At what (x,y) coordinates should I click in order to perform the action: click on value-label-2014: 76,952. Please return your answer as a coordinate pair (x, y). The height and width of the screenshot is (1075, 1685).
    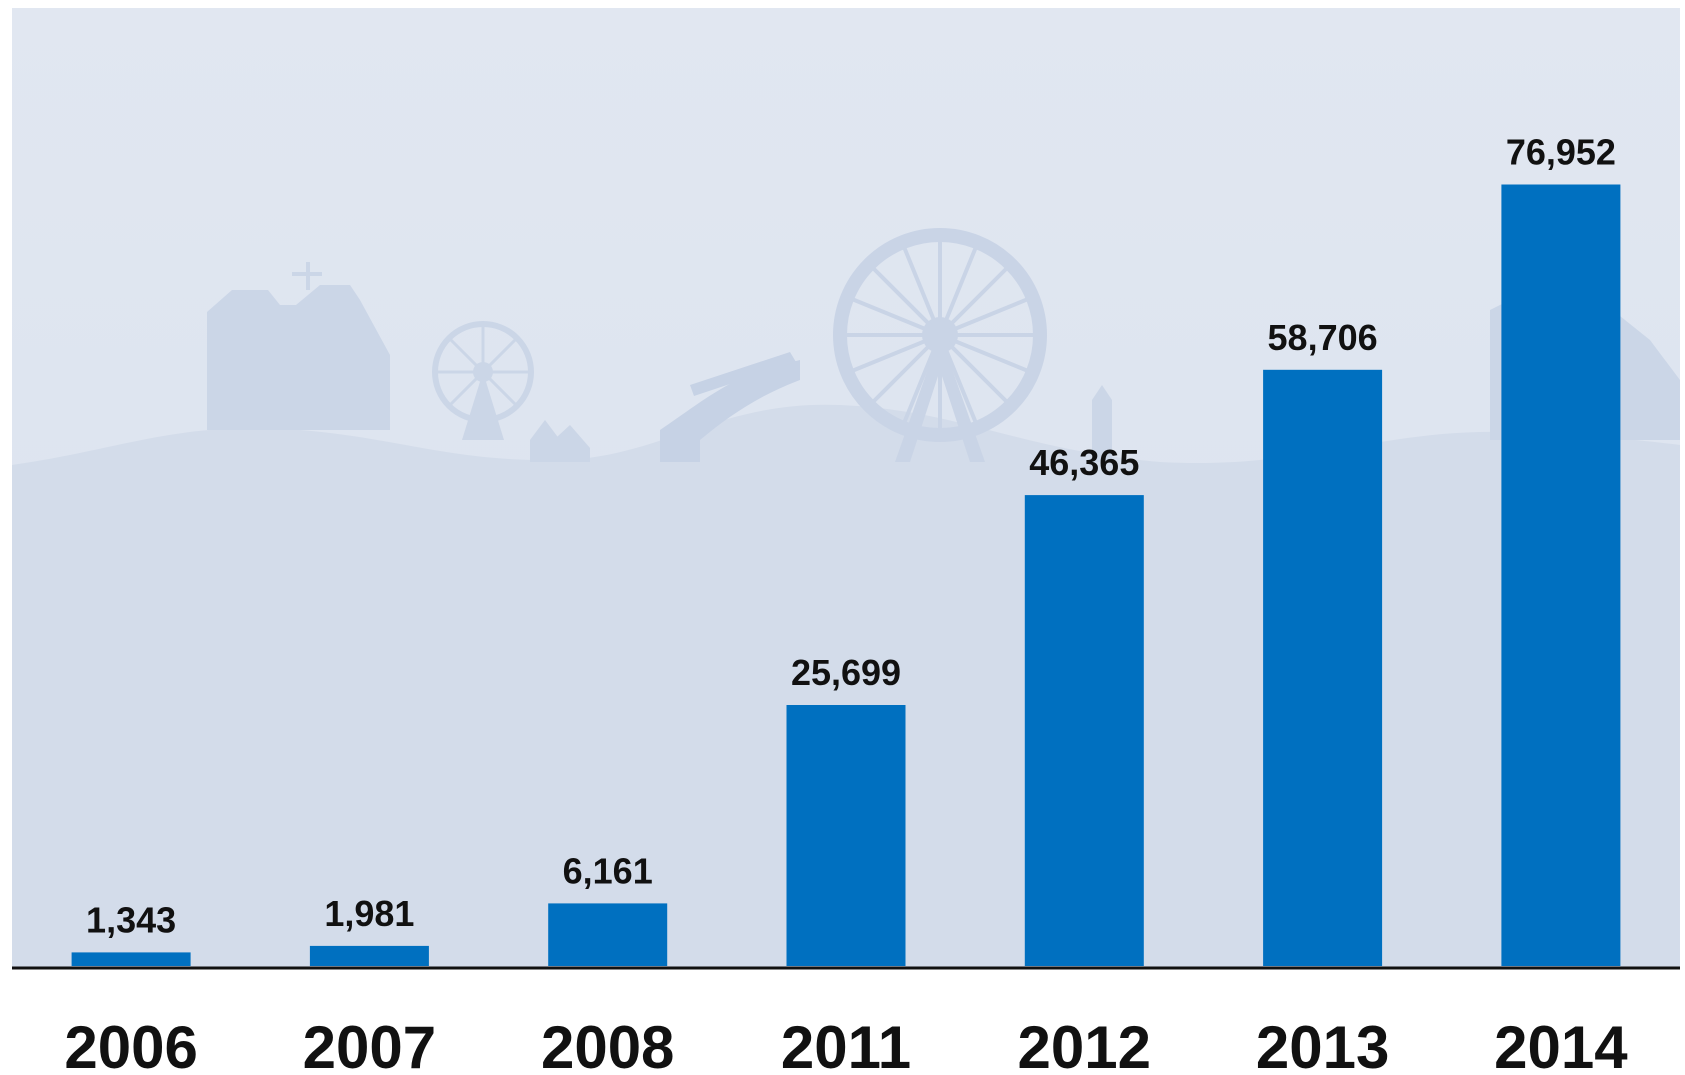
    Looking at the image, I should click on (1561, 152).